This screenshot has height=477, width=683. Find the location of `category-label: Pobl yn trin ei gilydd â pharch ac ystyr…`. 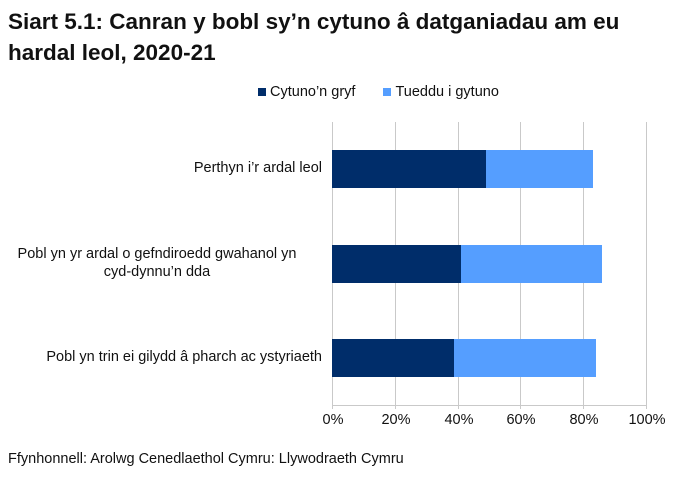

category-label: Pobl yn trin ei gilydd â pharch ac ystyr… is located at coordinates (184, 356).